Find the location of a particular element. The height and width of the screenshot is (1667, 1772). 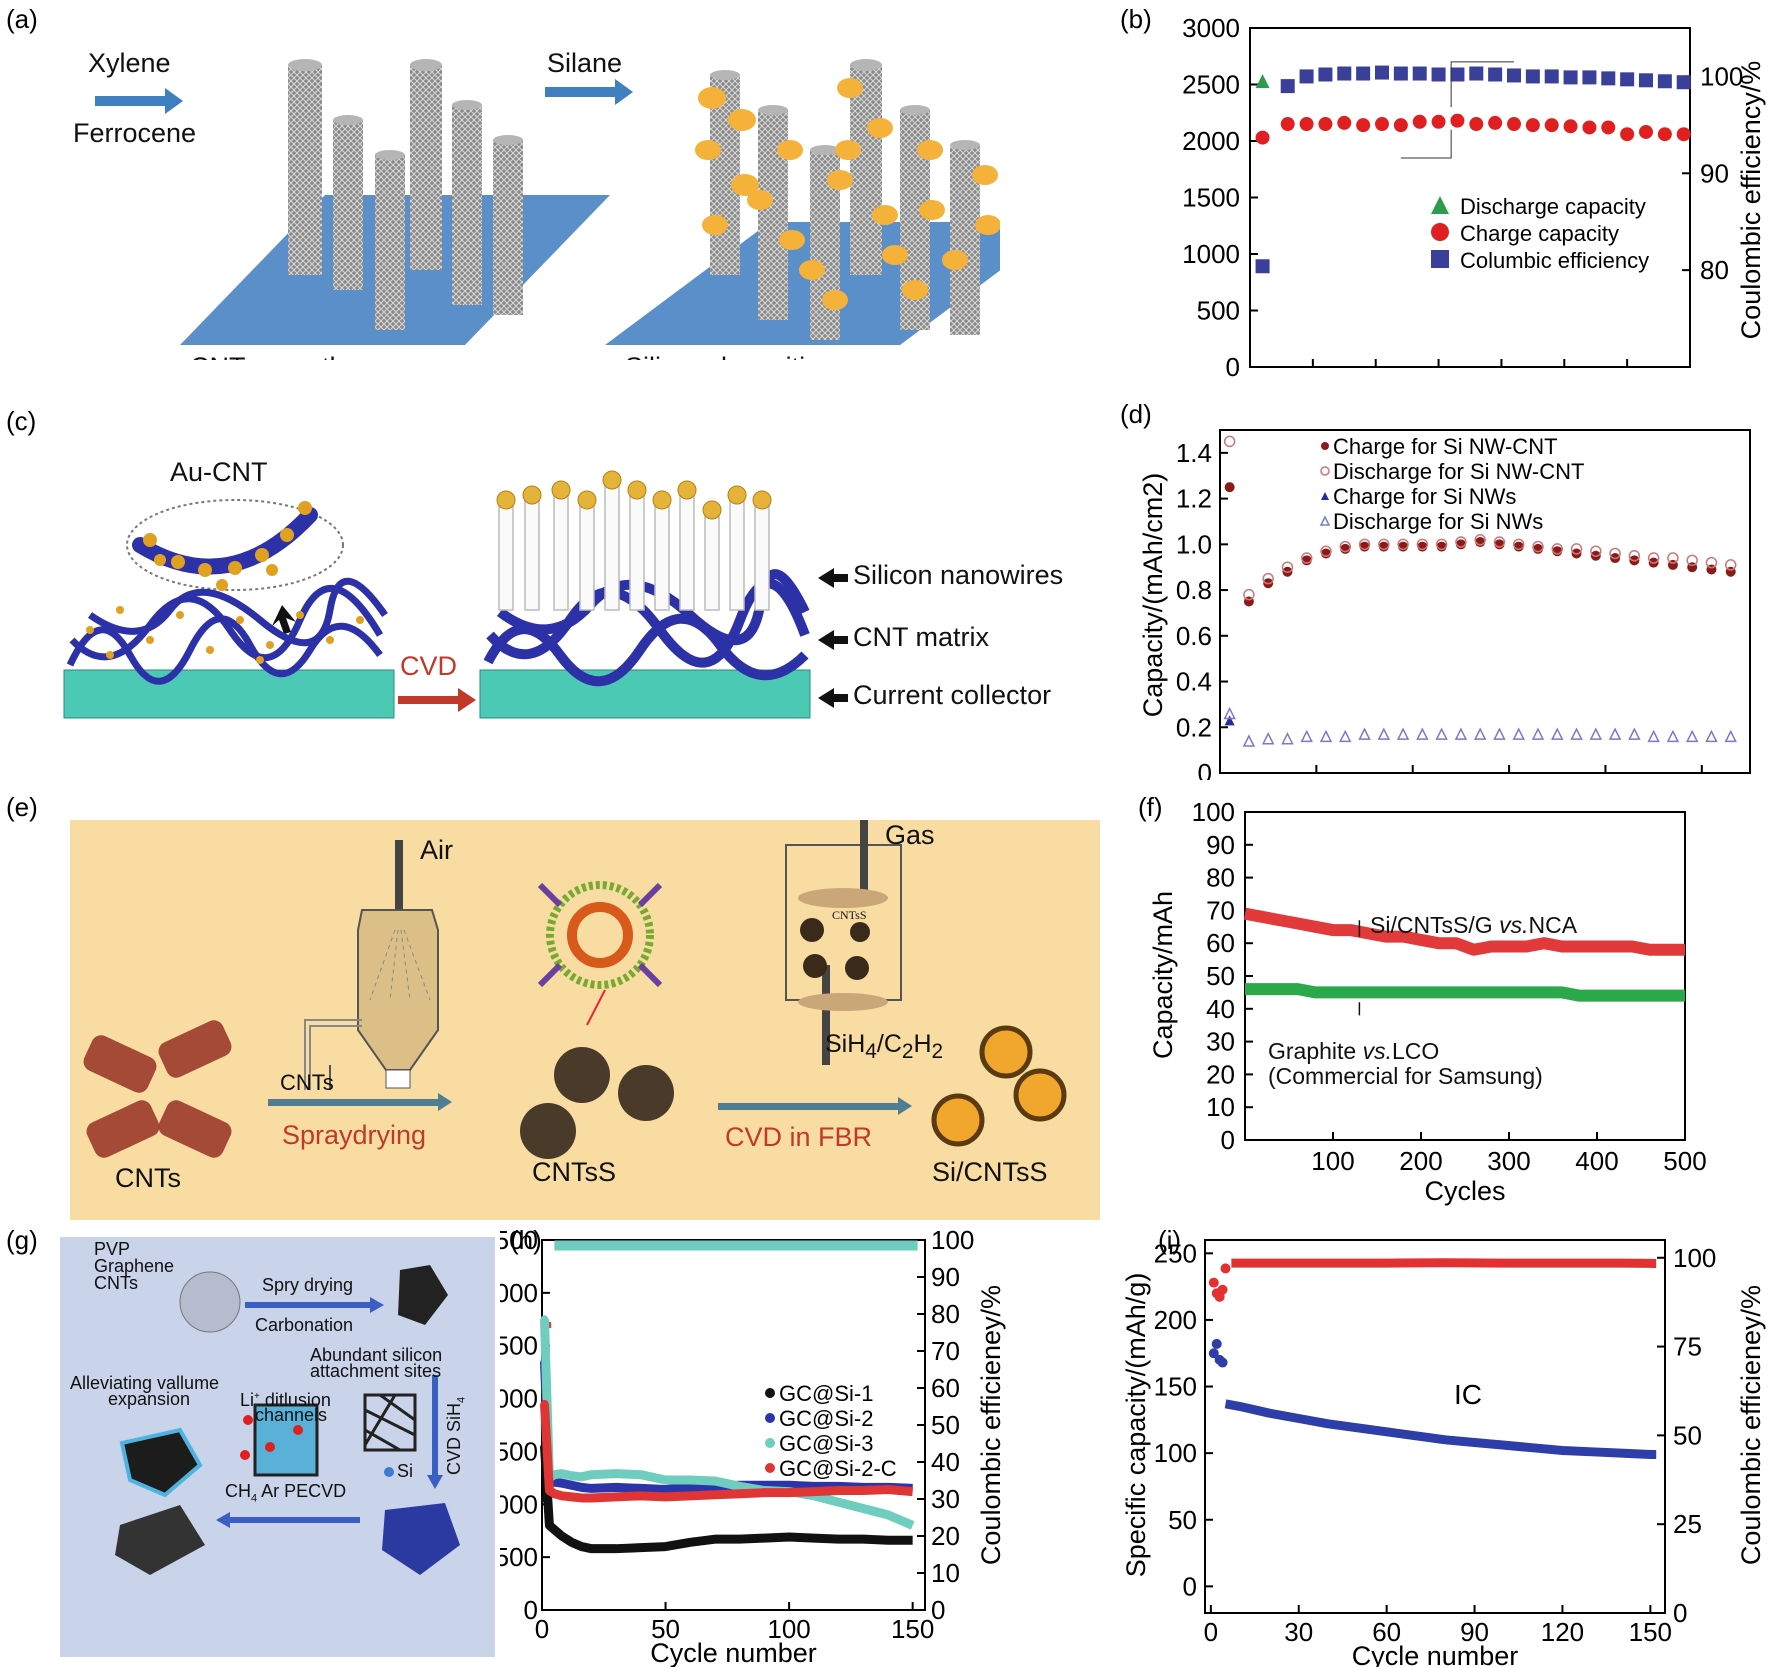

cntss-label: CNTsS is located at coordinates (574, 1172).